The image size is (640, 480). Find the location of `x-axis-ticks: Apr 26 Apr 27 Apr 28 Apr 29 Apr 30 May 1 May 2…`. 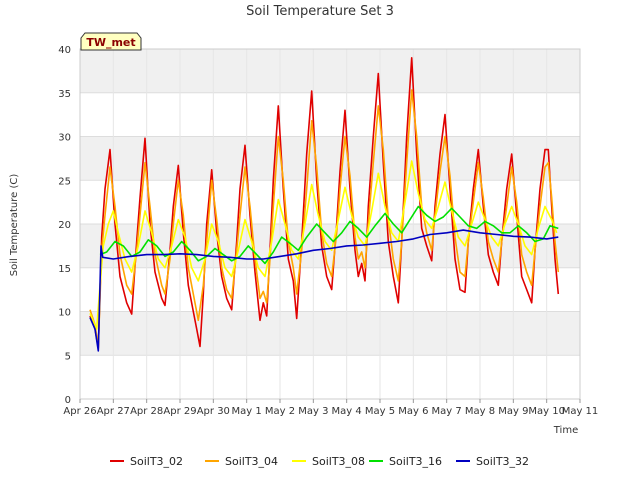

x-axis-ticks: Apr 26 Apr 27 Apr 28 Apr 29 Apr 30 May 1 May 2… is located at coordinates (330, 408).